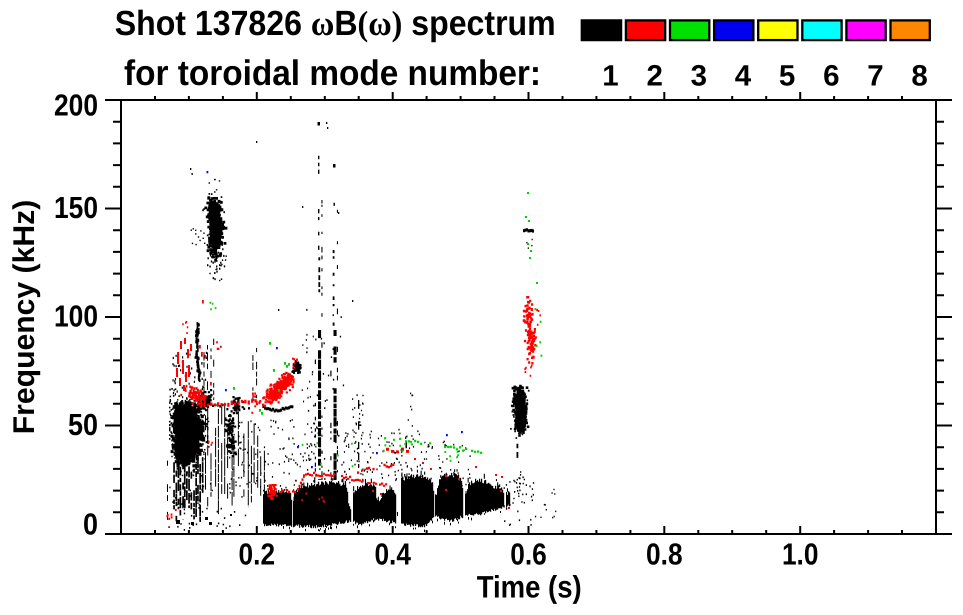 This screenshot has width=963, height=615. What do you see at coordinates (800, 555) in the screenshot?
I see `svg-text: 1.0` at bounding box center [800, 555].